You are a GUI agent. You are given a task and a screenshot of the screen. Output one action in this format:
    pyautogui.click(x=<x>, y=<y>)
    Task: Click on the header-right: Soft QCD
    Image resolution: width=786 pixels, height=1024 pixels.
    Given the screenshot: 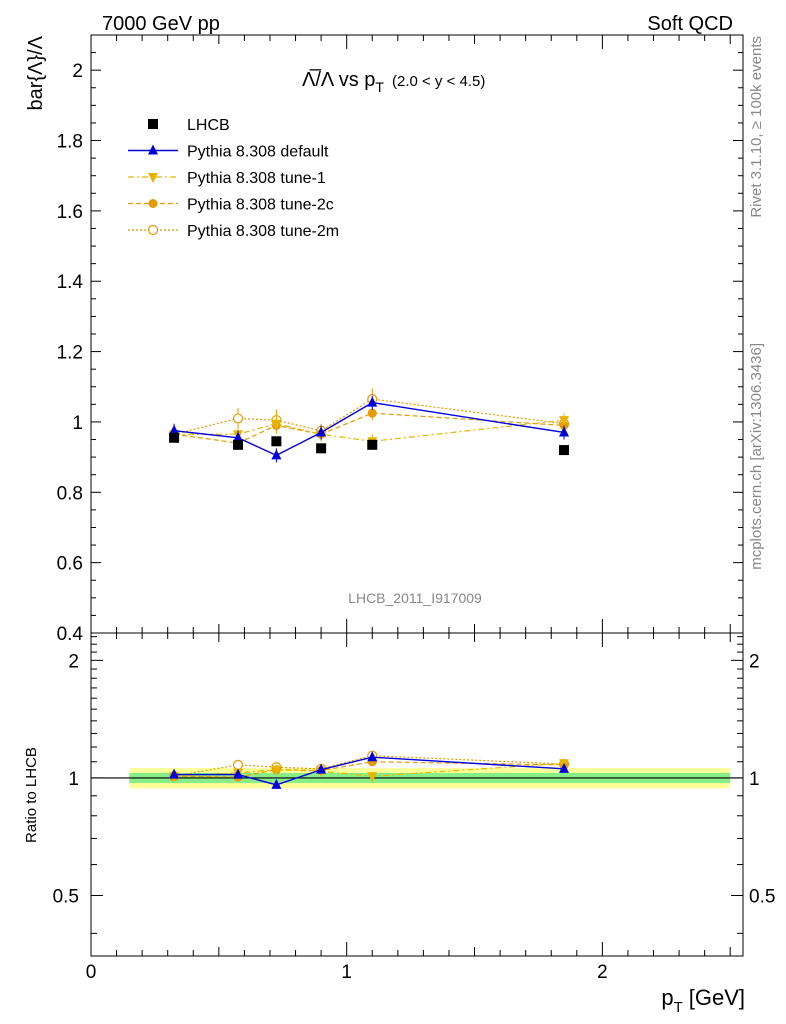 What is the action you would take?
    pyautogui.click(x=690, y=24)
    